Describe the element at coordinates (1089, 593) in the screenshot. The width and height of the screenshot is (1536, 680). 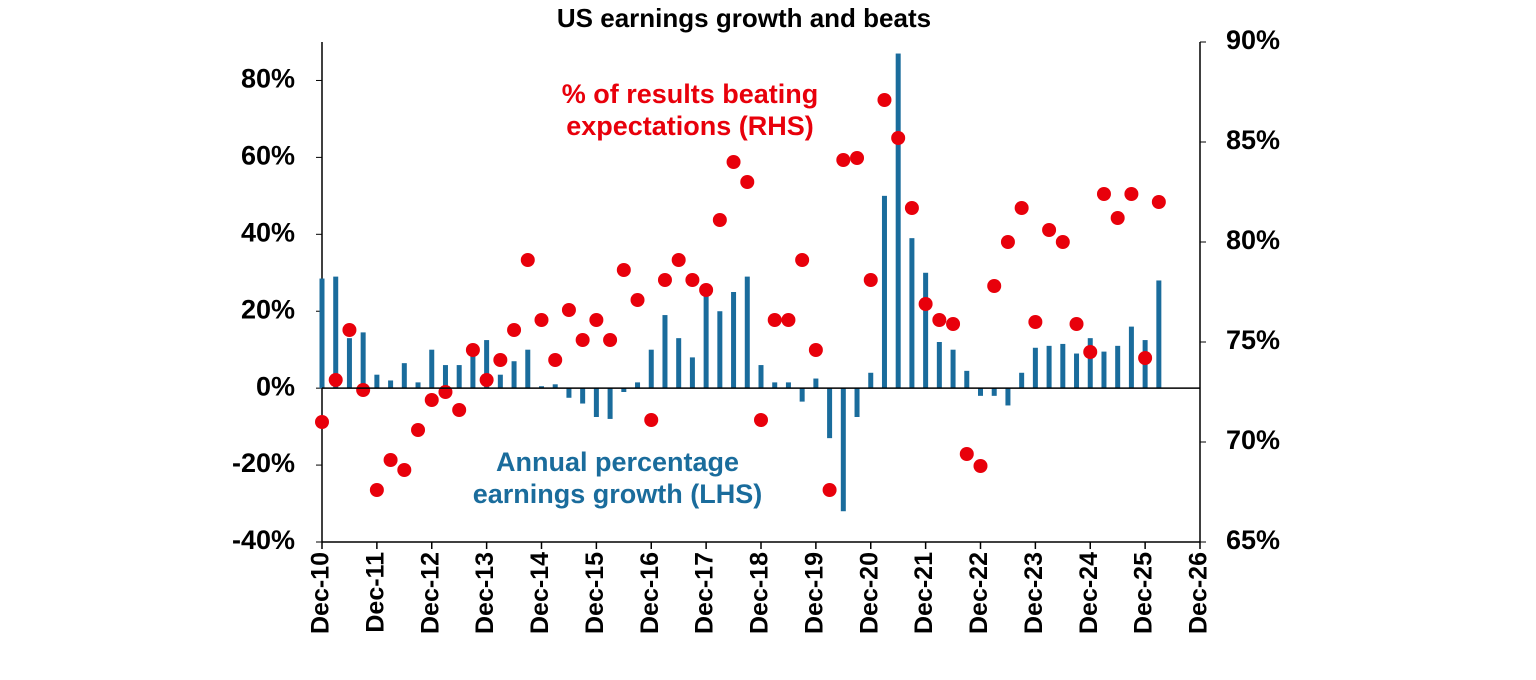
I see `x-tick-label: Dec-24` at that location.